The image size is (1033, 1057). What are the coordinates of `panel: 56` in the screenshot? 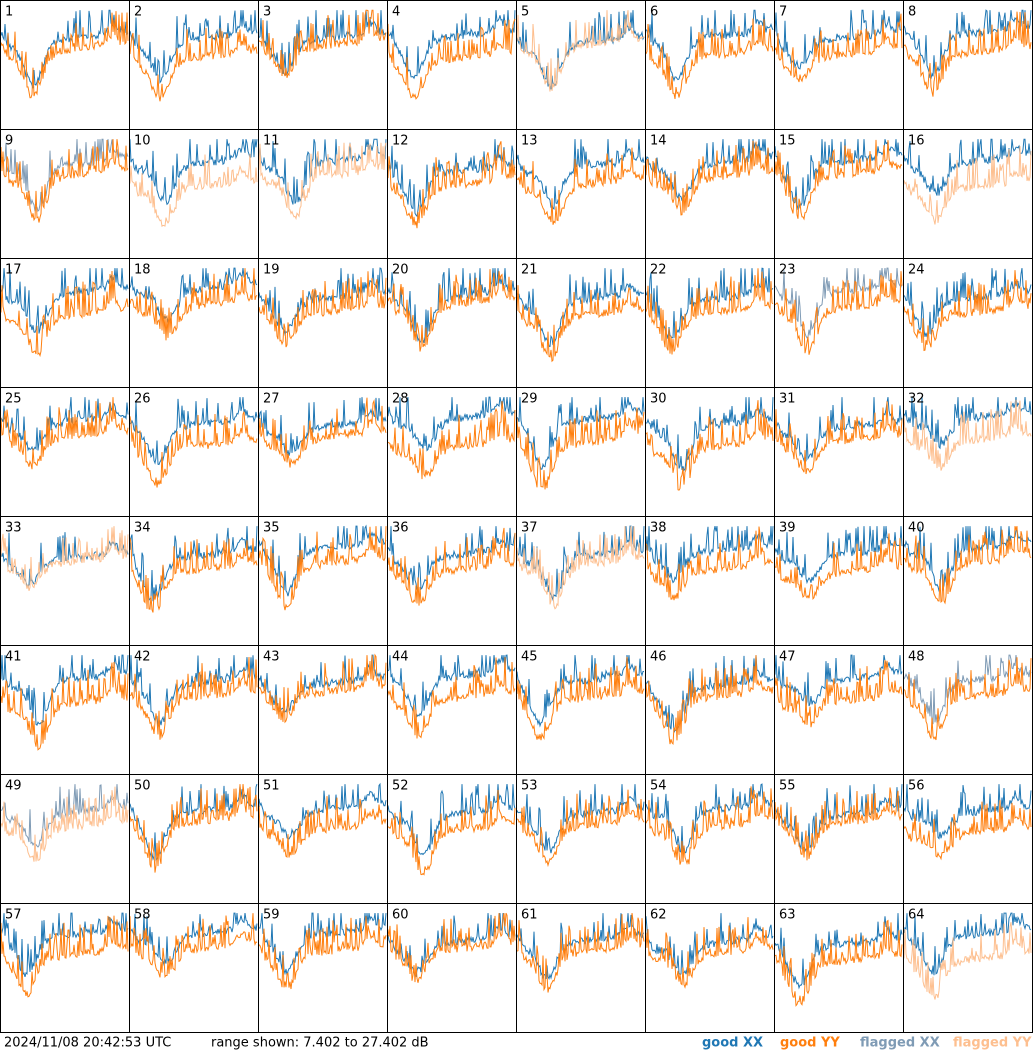 It's located at (968, 839).